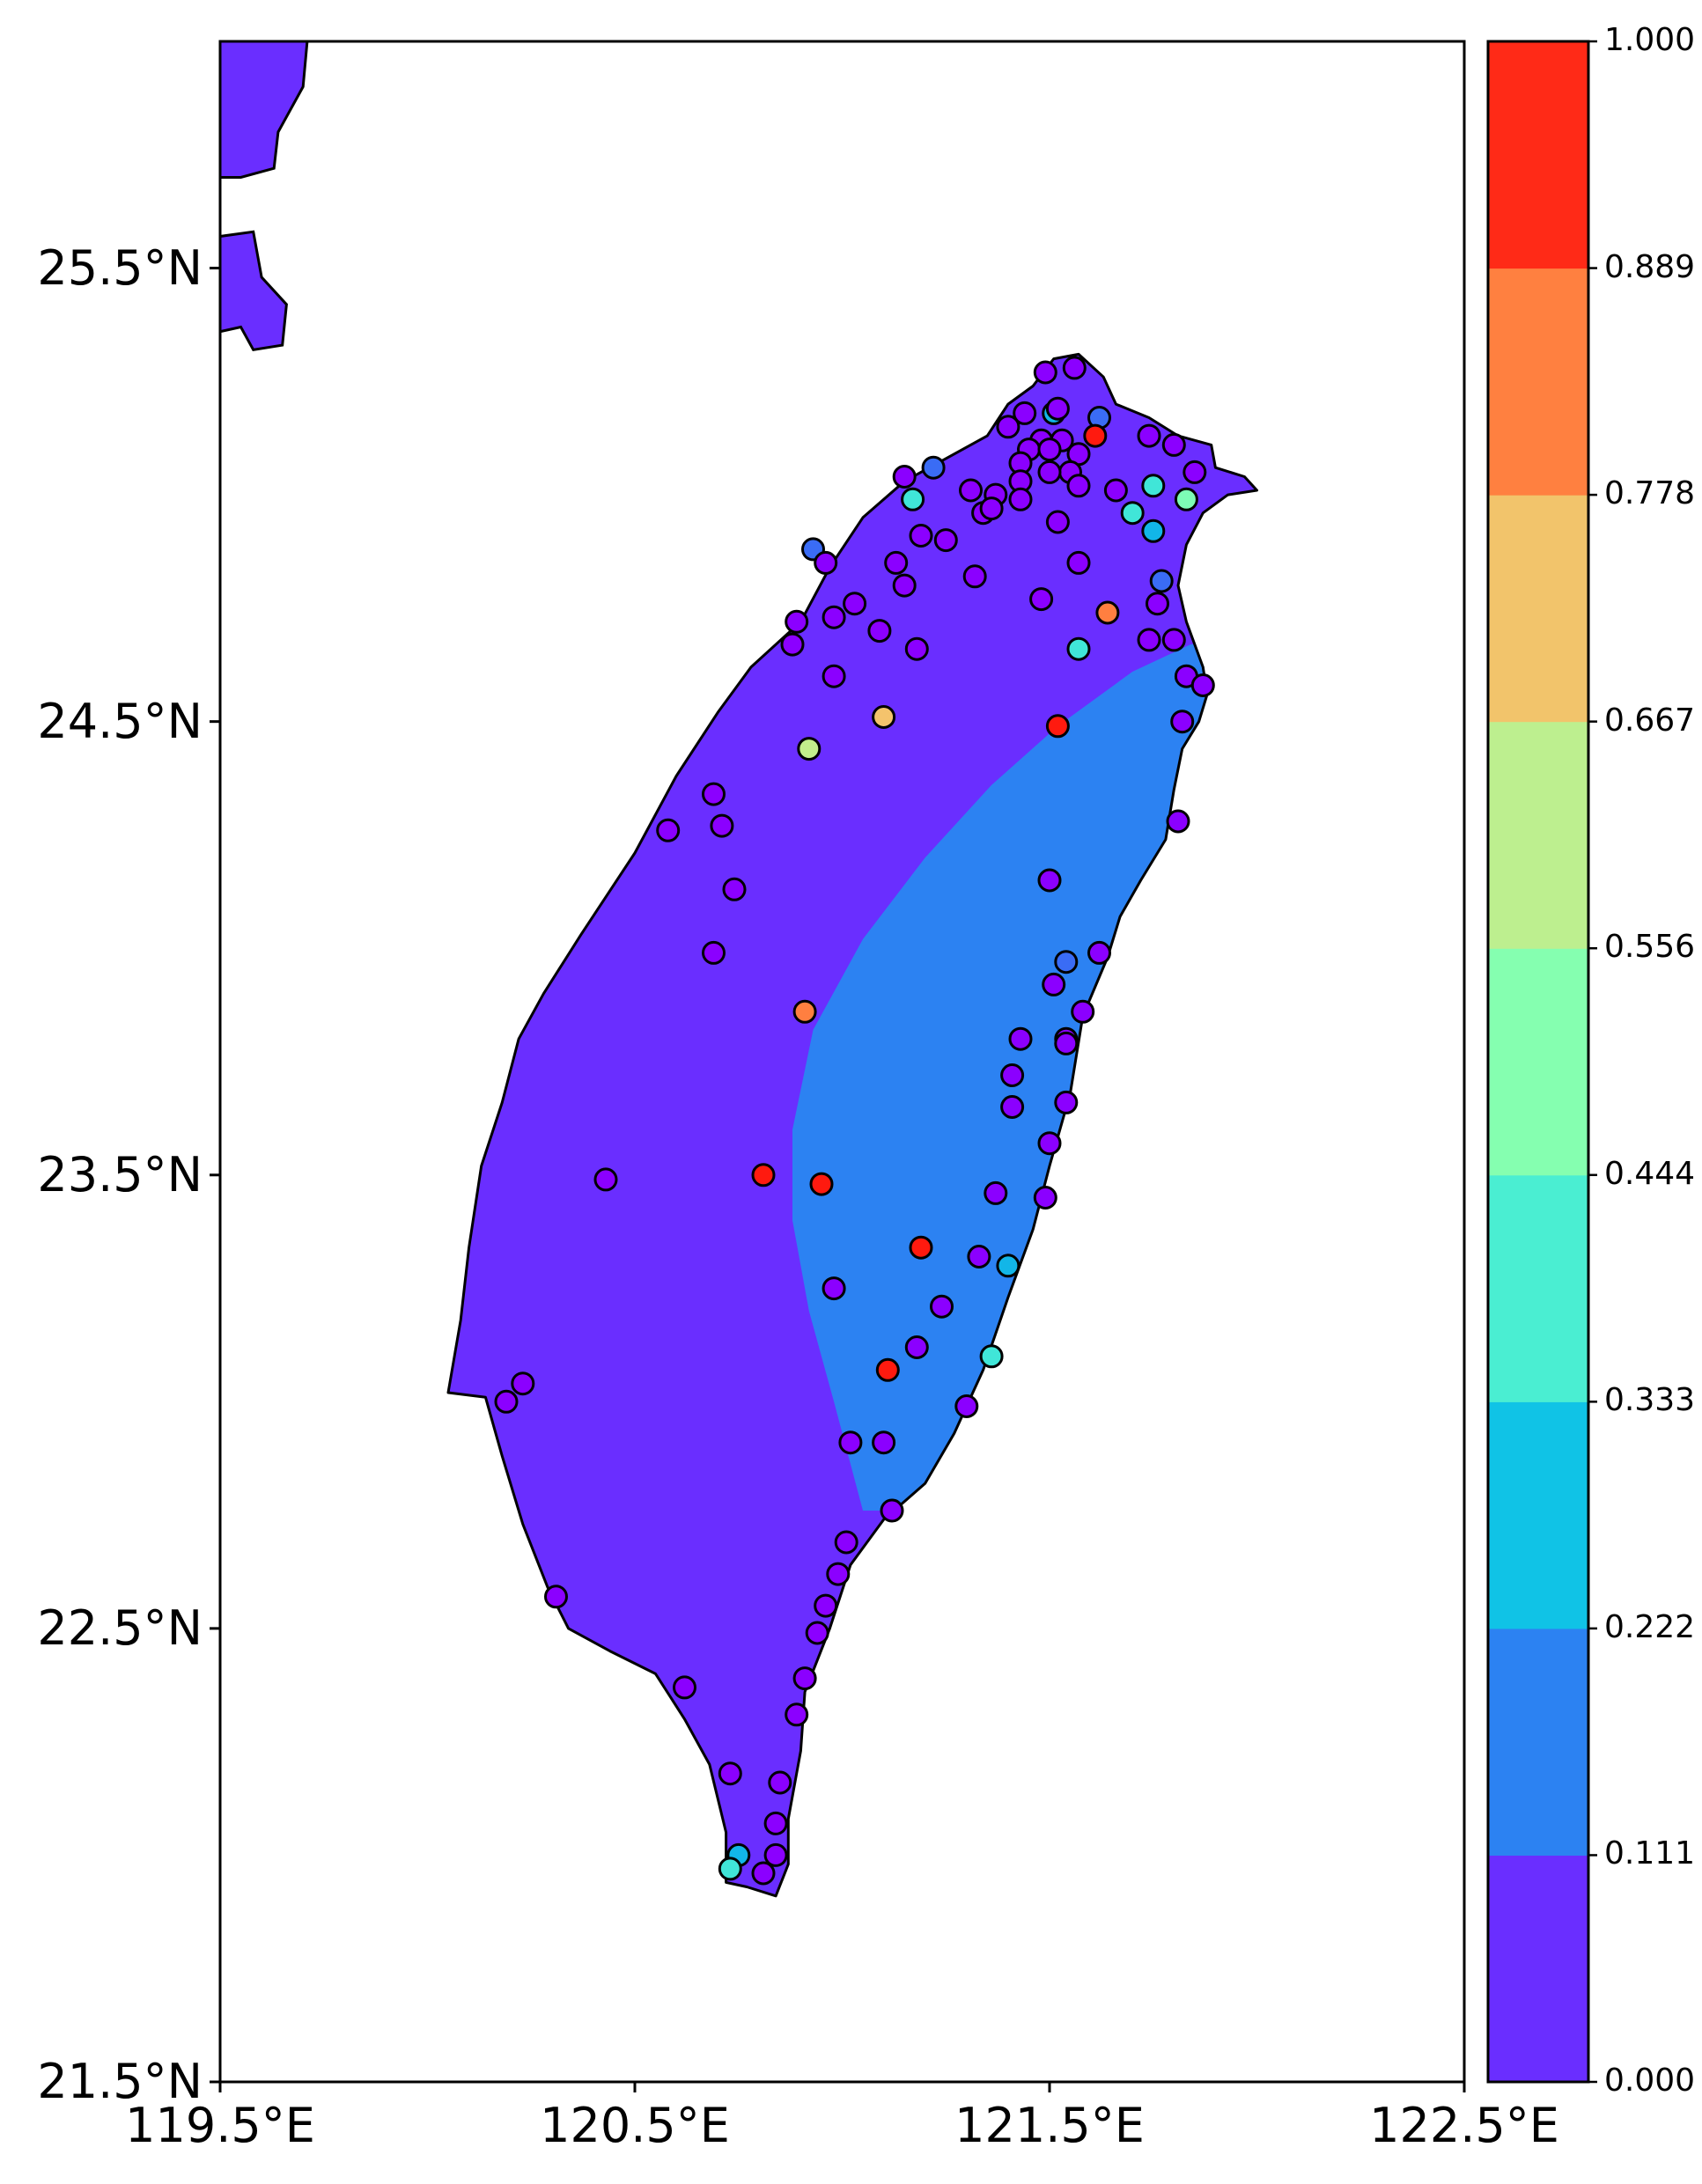 Image resolution: width=1702 pixels, height=2184 pixels. What do you see at coordinates (1650, 493) in the screenshot?
I see `colorbar-tick-label: 0.778` at bounding box center [1650, 493].